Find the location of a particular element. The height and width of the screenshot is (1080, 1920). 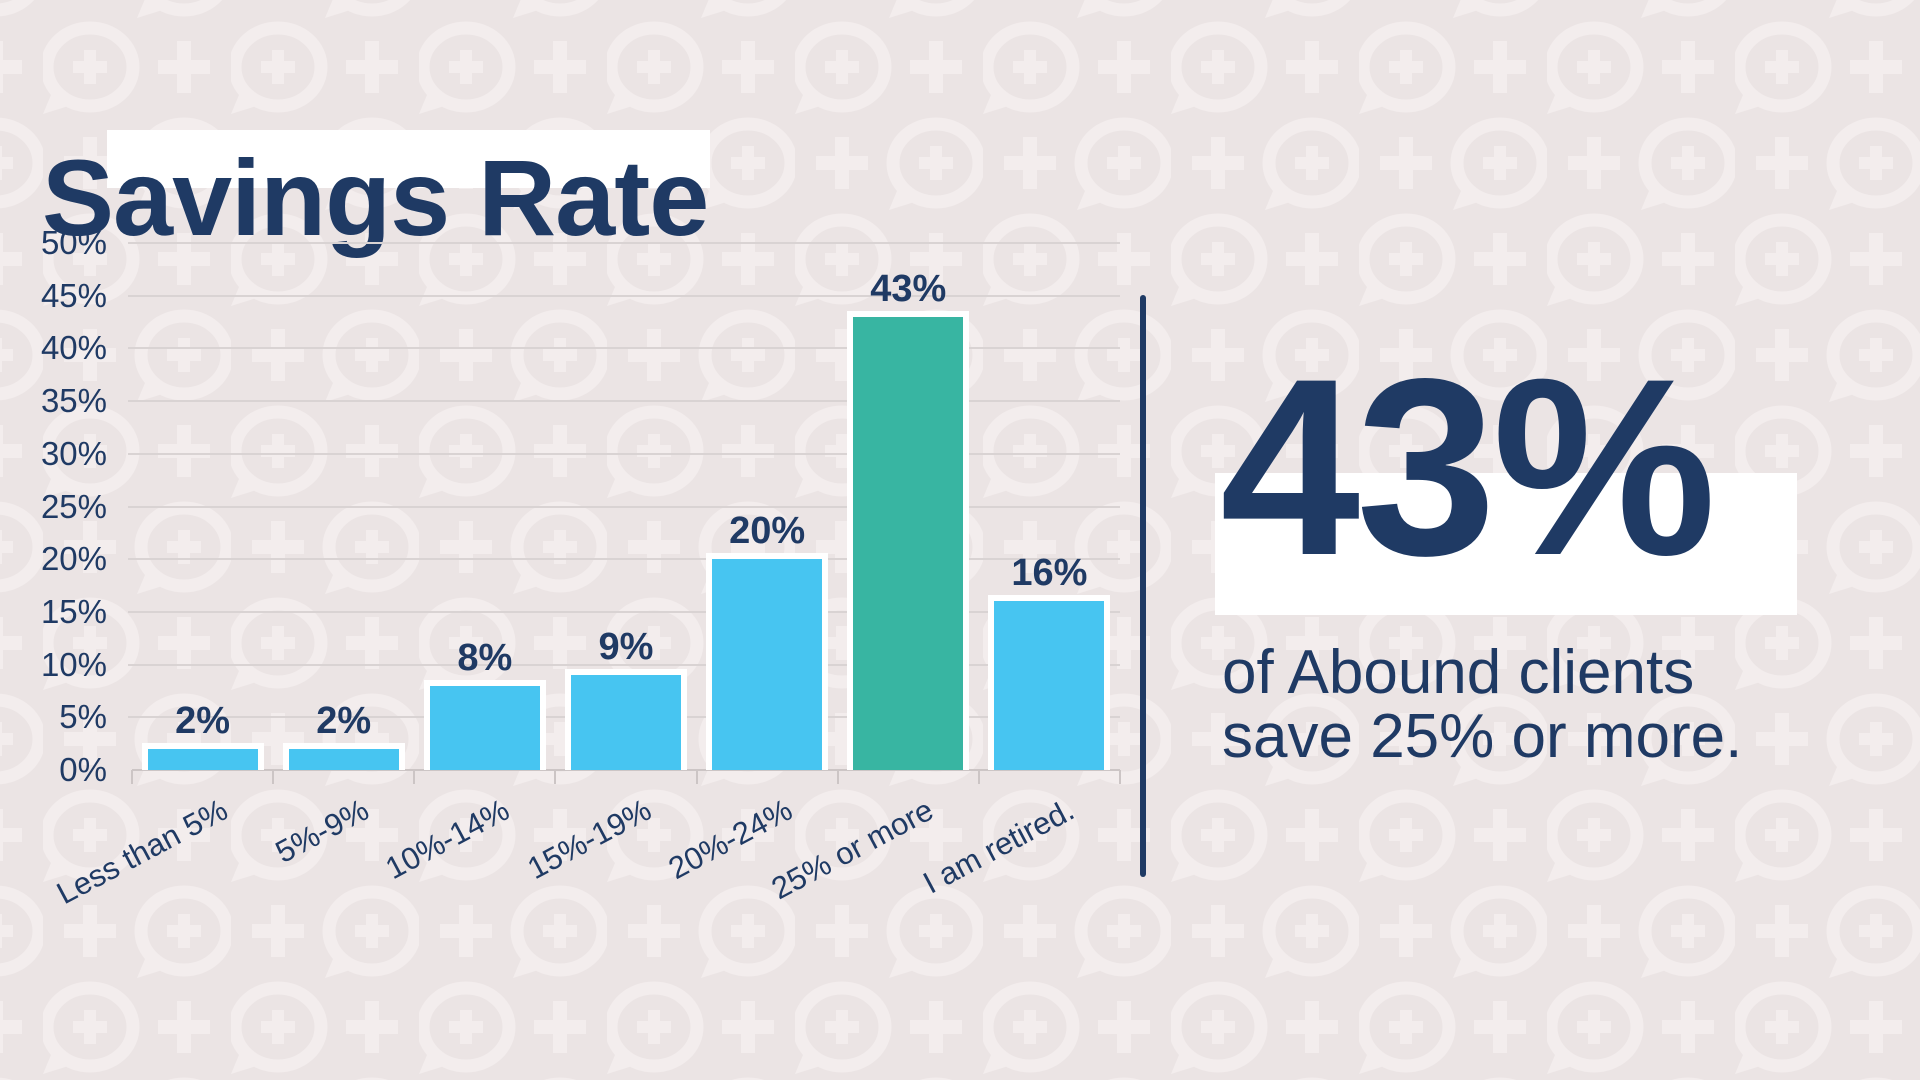

y-axis-tick-label: 10% is located at coordinates (73, 664).